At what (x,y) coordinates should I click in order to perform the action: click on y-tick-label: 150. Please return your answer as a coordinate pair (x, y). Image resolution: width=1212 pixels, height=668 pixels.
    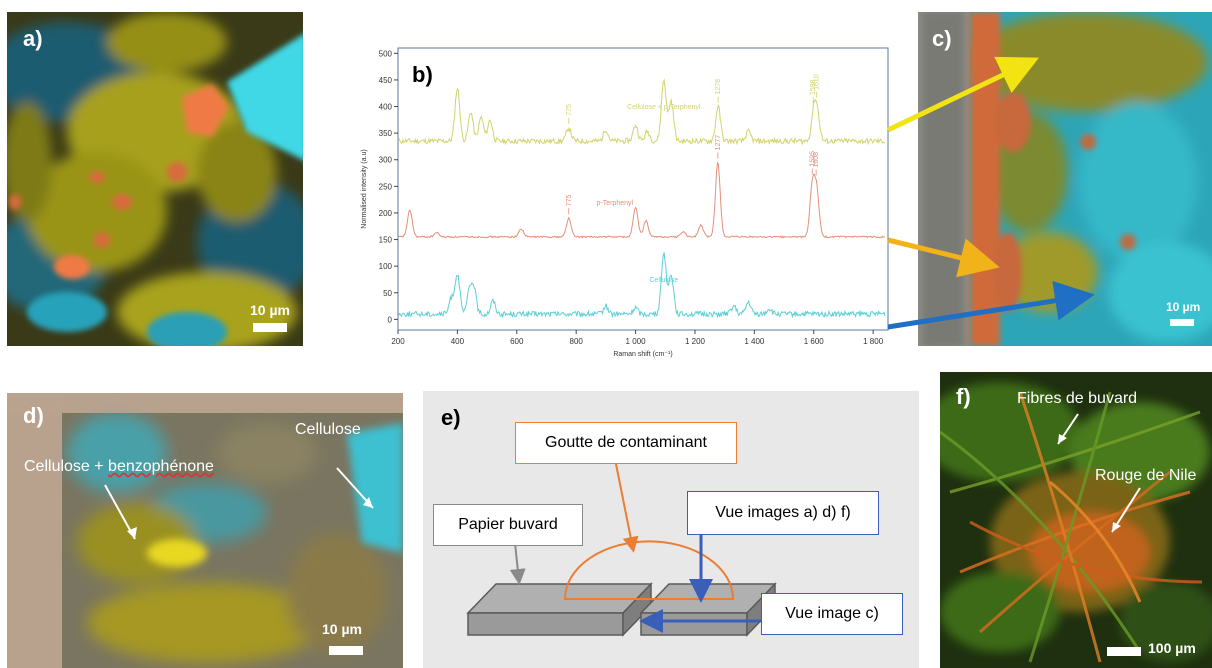
    Looking at the image, I should click on (386, 240).